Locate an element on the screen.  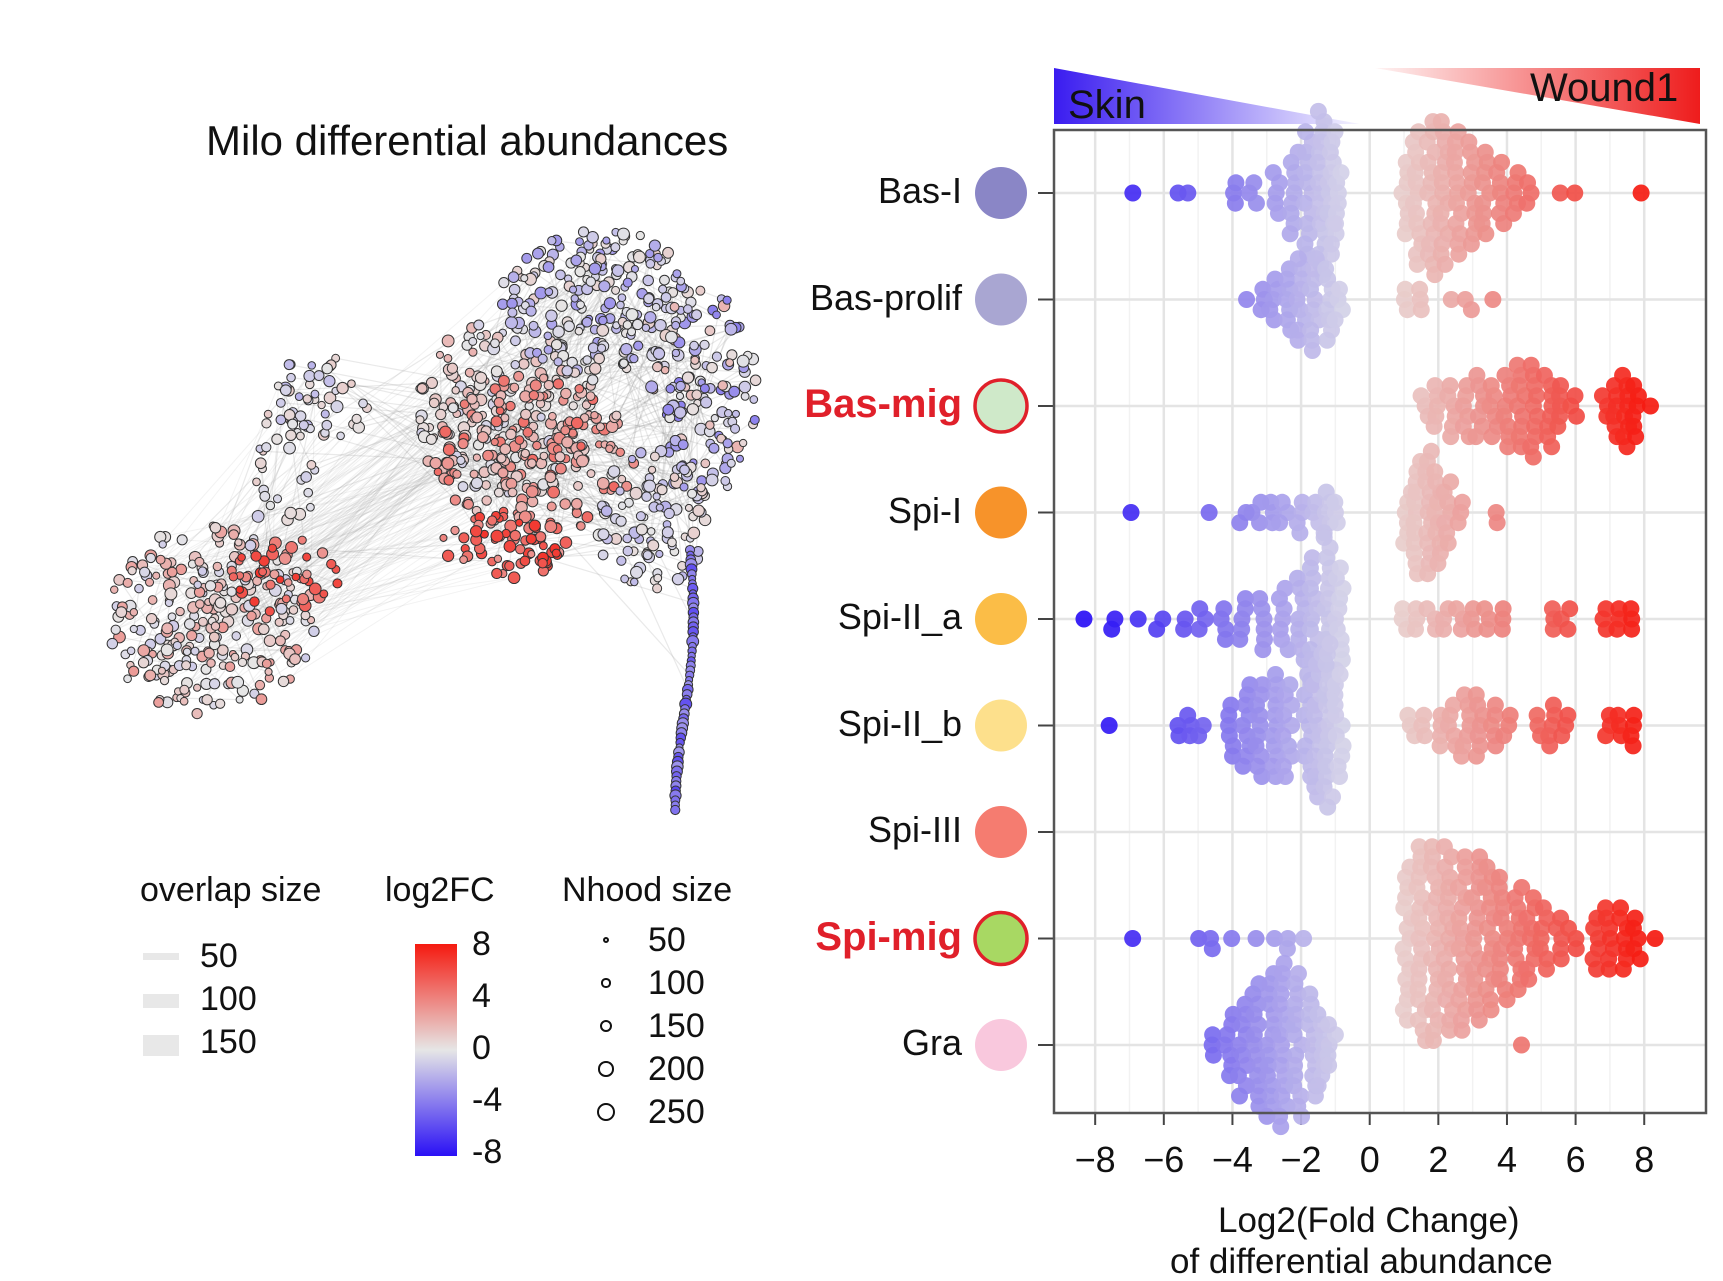
skin-label: Skin is located at coordinates (1107, 105).